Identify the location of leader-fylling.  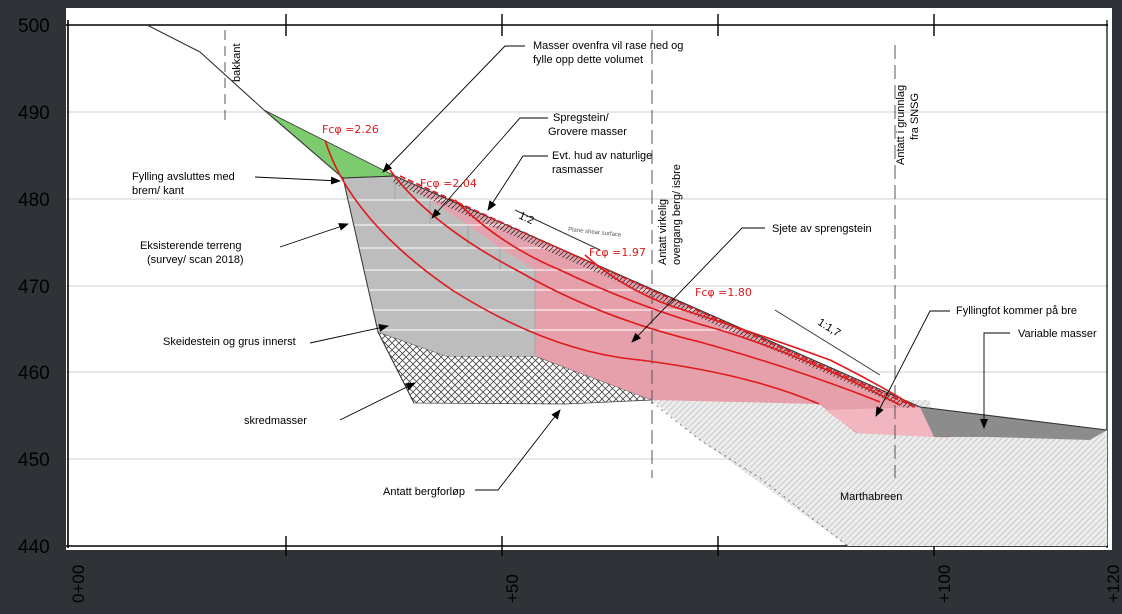
(297, 180).